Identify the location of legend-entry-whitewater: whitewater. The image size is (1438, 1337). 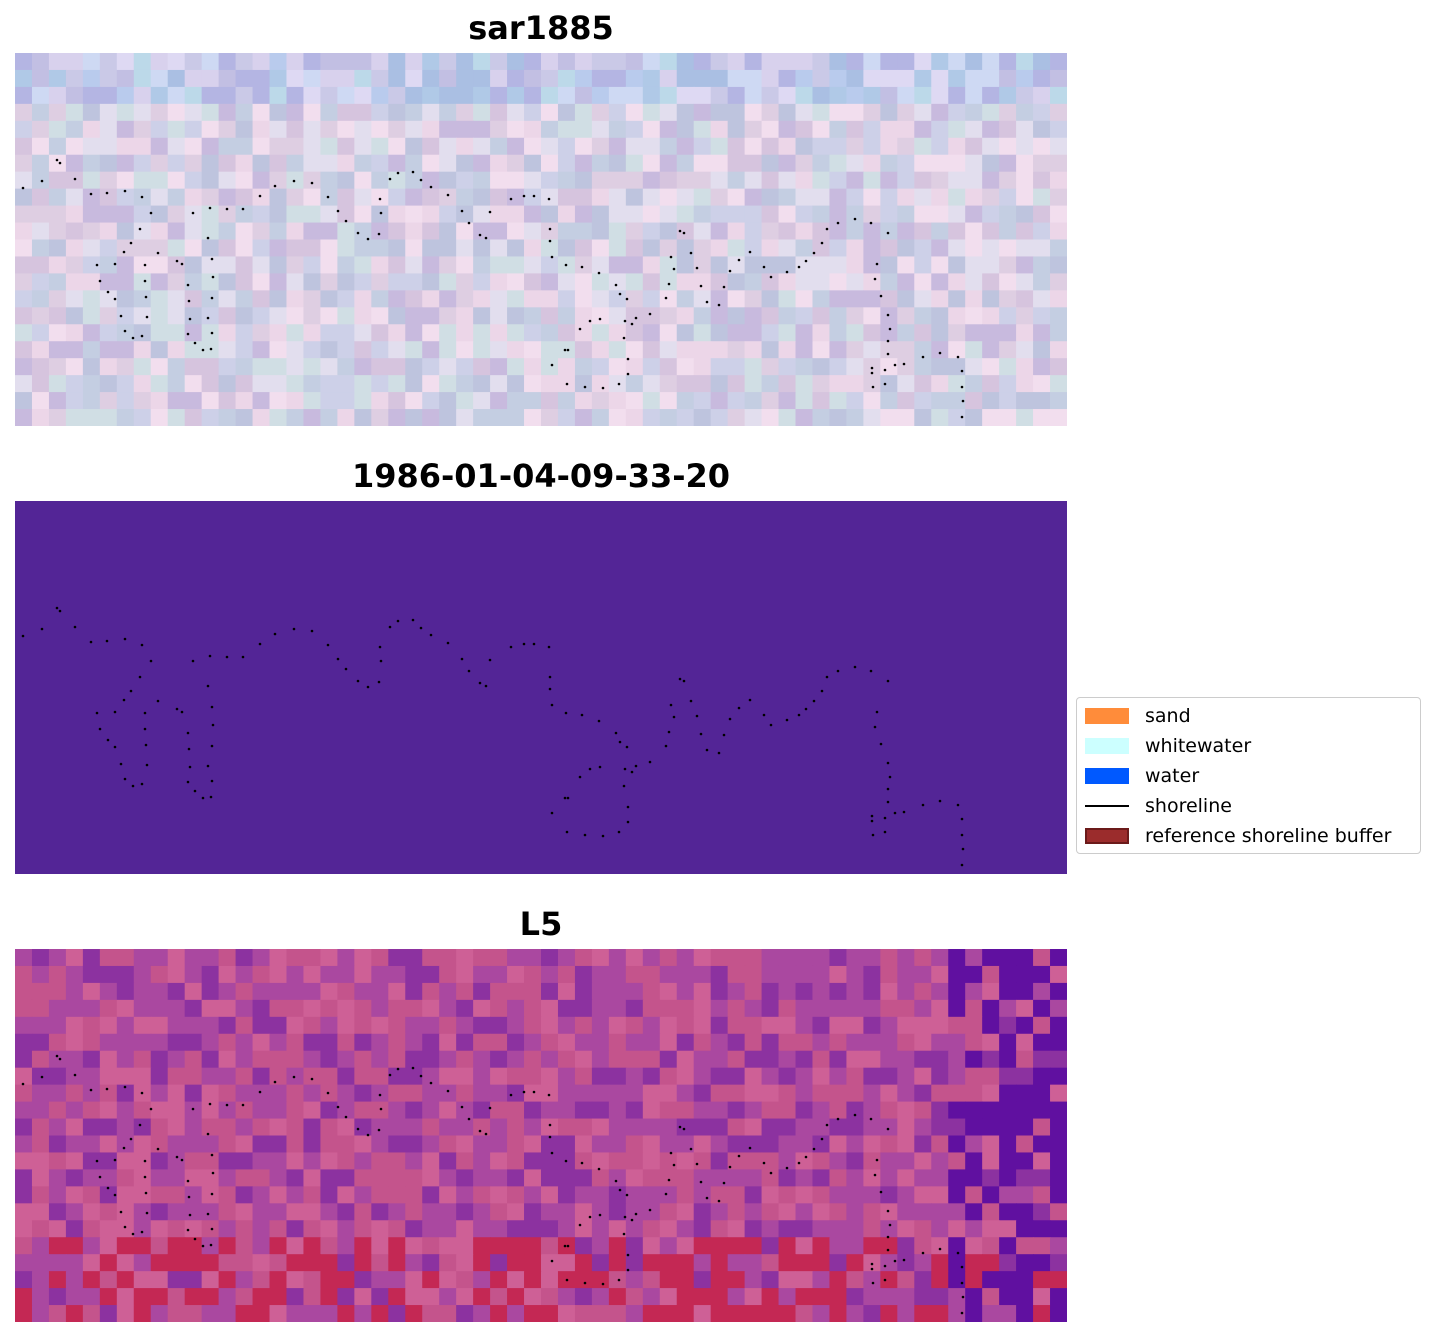
(1168, 746).